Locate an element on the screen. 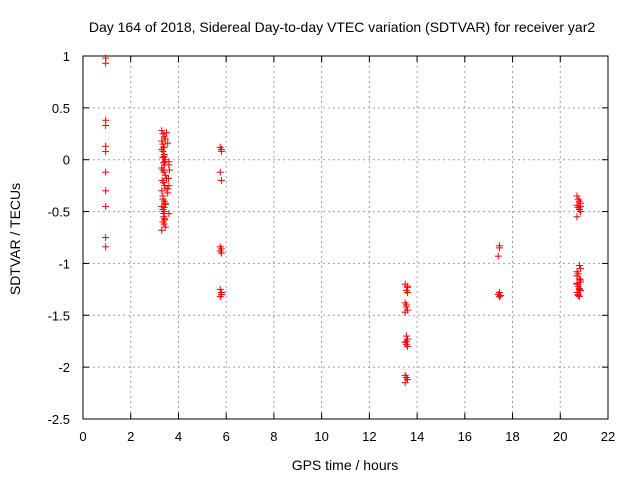 Image resolution: width=640 pixels, height=480 pixels. x-tick-label: 4 is located at coordinates (178, 436).